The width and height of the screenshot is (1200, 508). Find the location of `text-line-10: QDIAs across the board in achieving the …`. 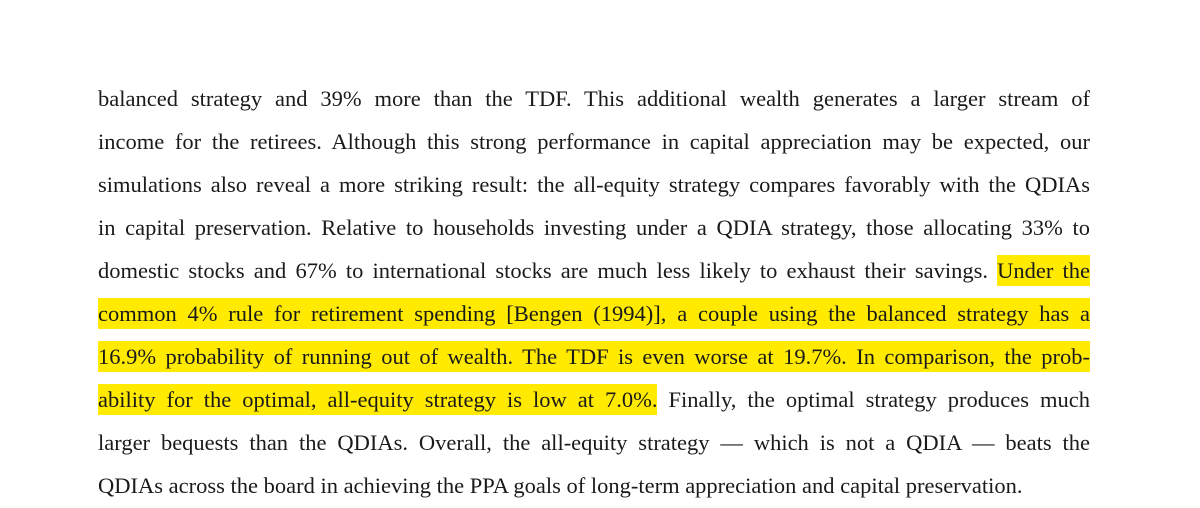

text-line-10: QDIAs across the board in achieving the … is located at coordinates (594, 486).